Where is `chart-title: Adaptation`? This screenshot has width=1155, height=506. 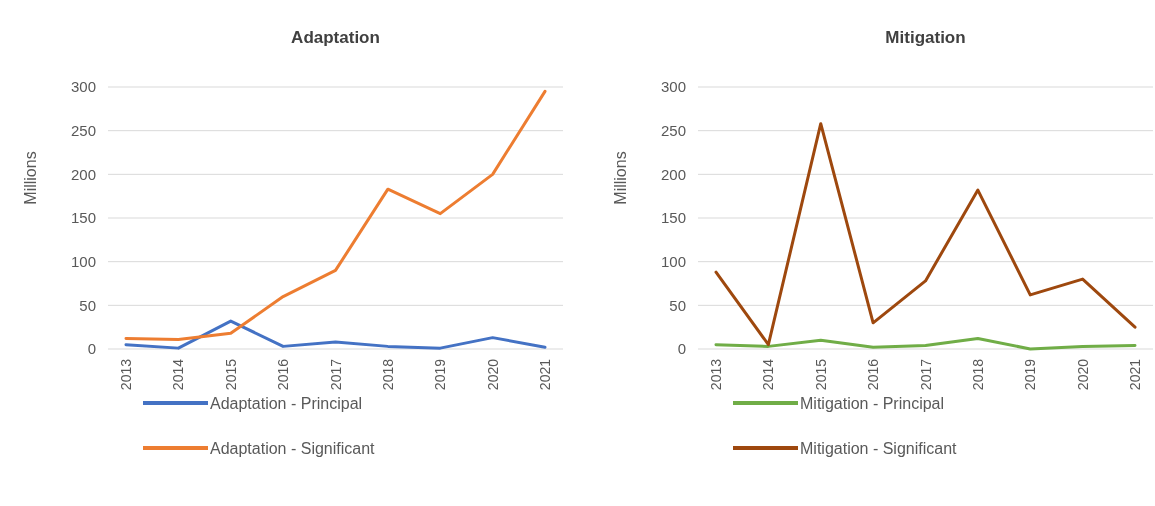 chart-title: Adaptation is located at coordinates (335, 37).